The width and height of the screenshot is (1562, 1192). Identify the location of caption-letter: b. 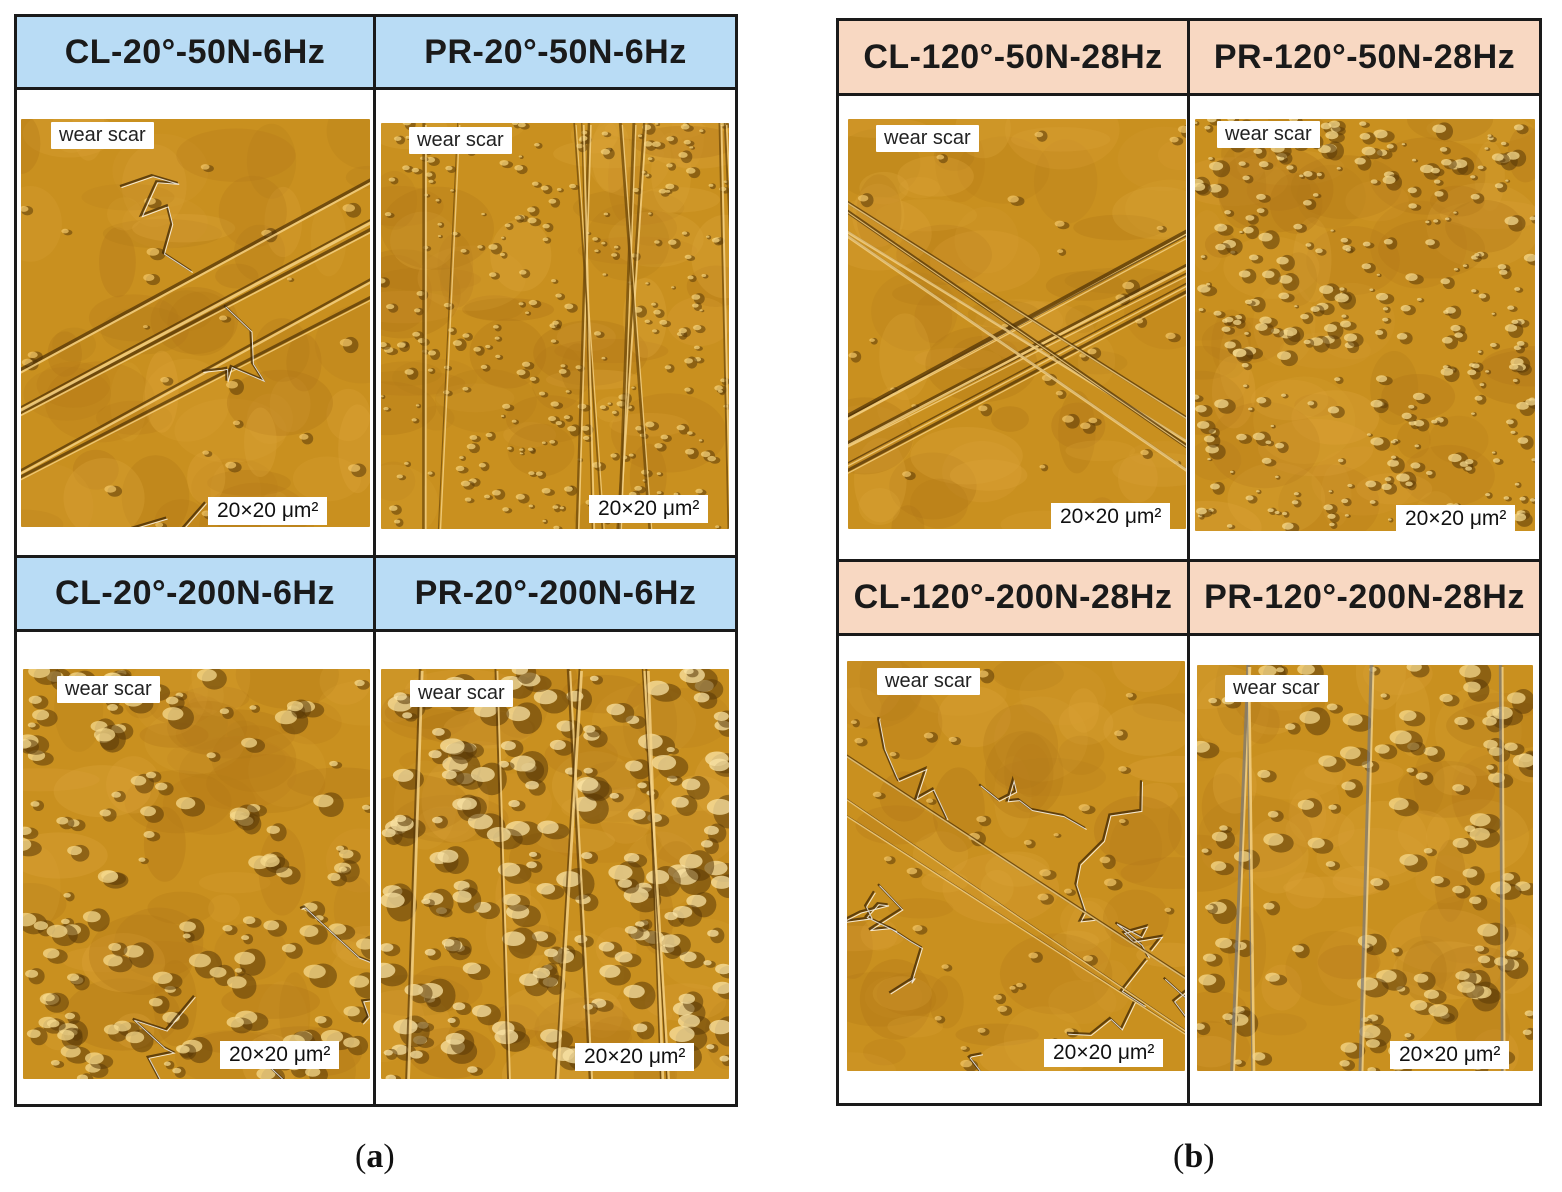
(1194, 1156).